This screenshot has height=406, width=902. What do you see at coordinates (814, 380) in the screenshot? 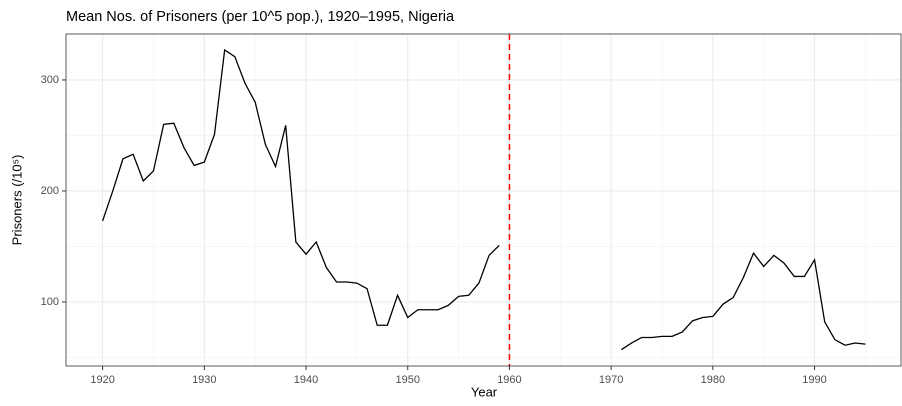
I see `x-tick-label: 1990` at bounding box center [814, 380].